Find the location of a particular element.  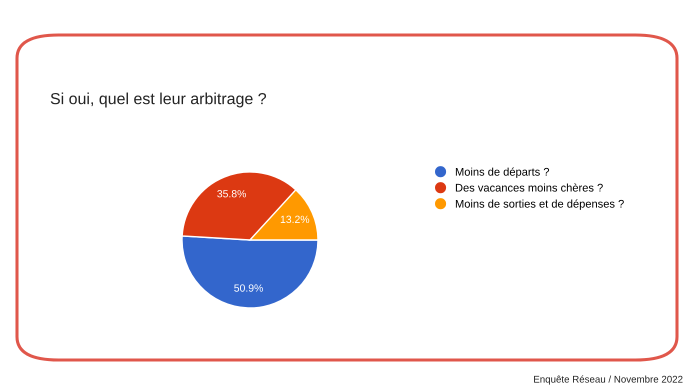

data-label: 50.9% is located at coordinates (248, 288).